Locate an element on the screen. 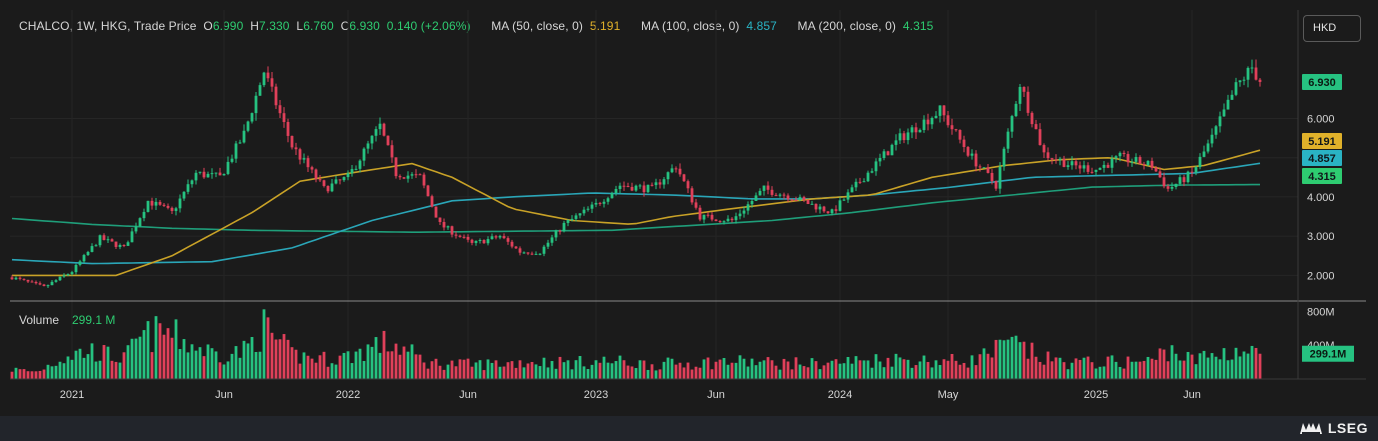 Image resolution: width=1378 pixels, height=441 pixels. volume-tag: 299.1M is located at coordinates (1328, 355).